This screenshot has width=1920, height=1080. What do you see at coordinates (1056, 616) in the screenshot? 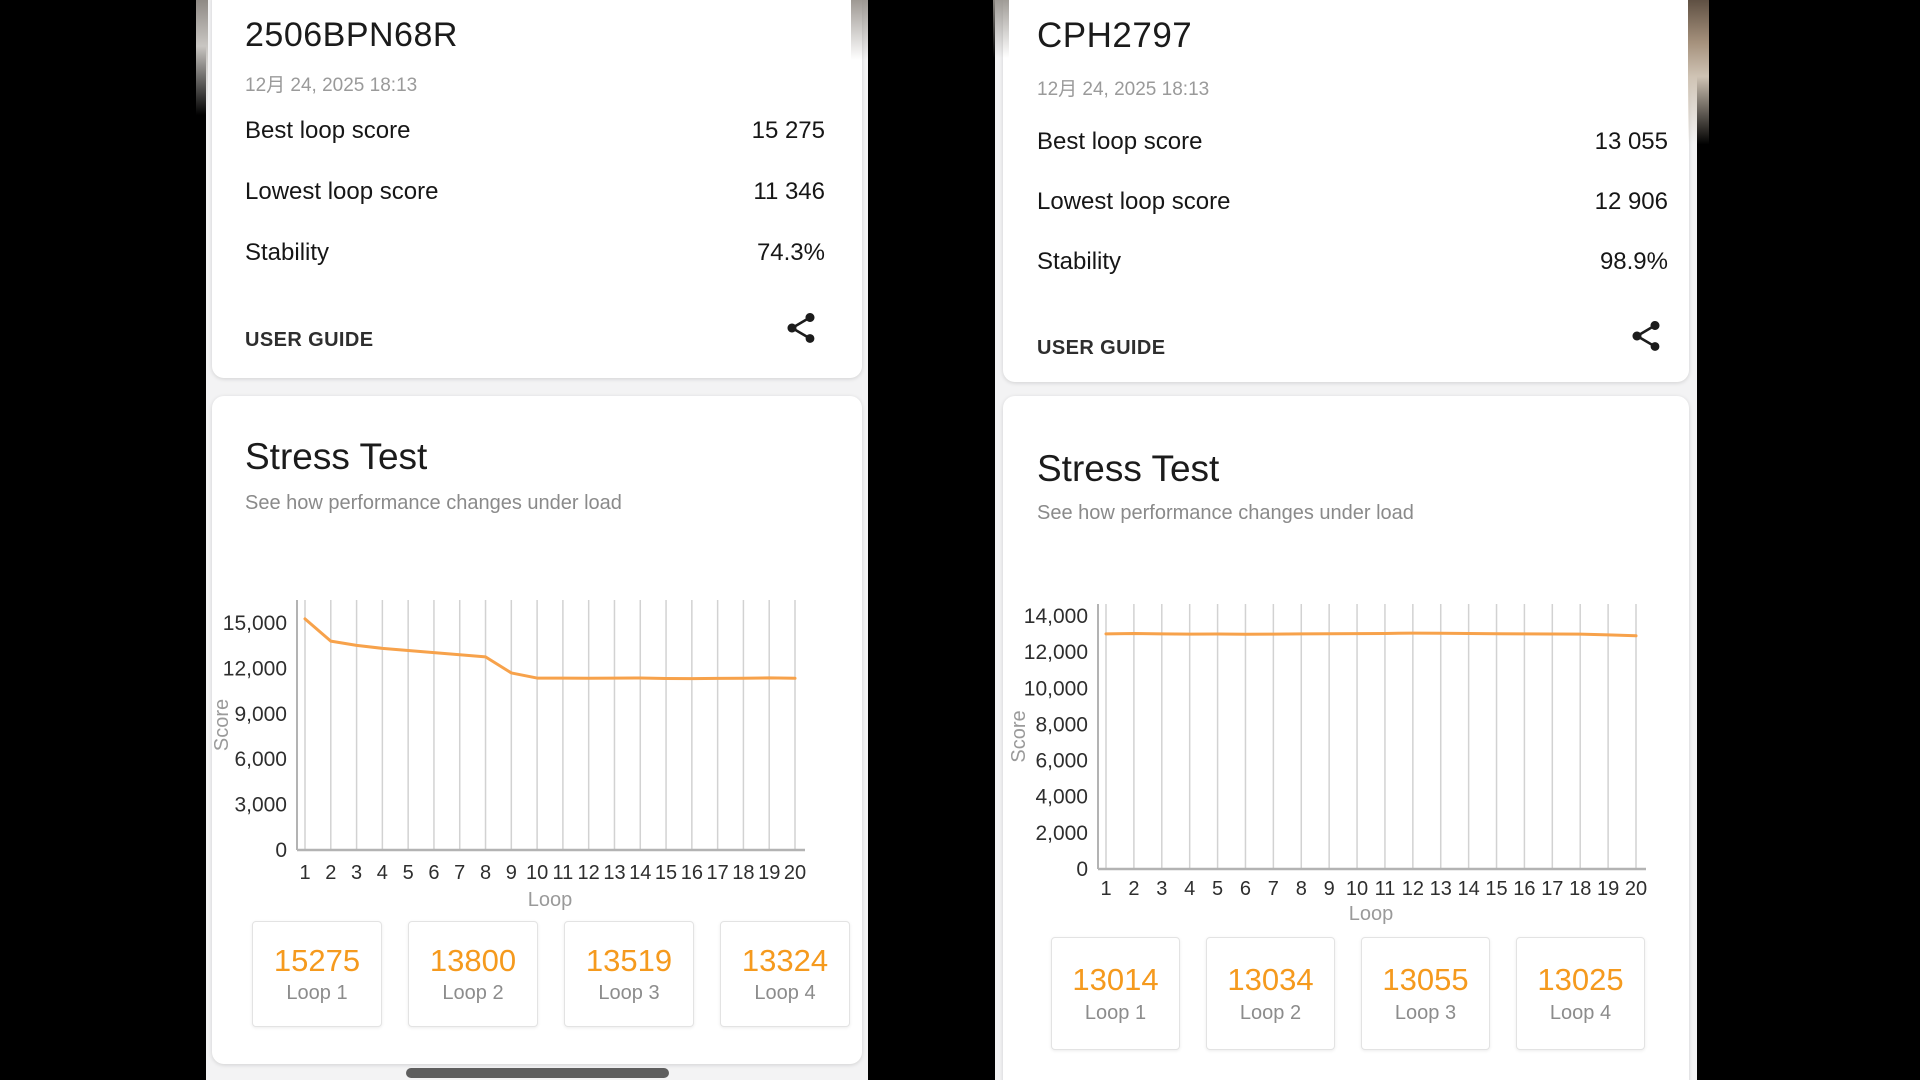
I see `y-axis-tick: 14,000` at bounding box center [1056, 616].